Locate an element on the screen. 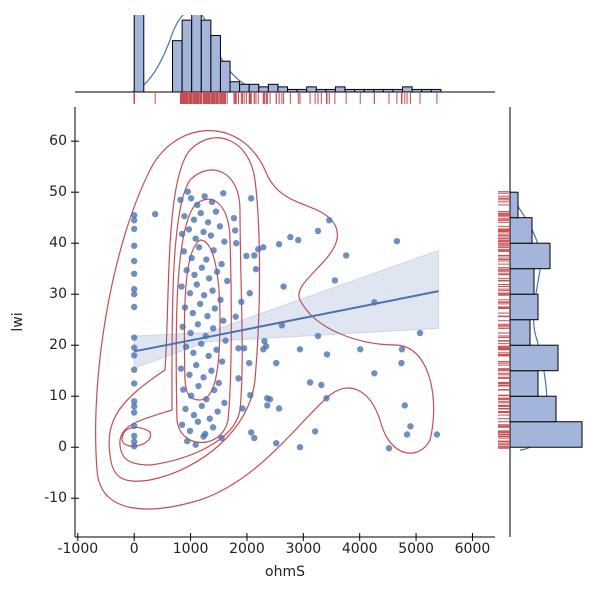  x-tick-label: 4000 is located at coordinates (360, 549).